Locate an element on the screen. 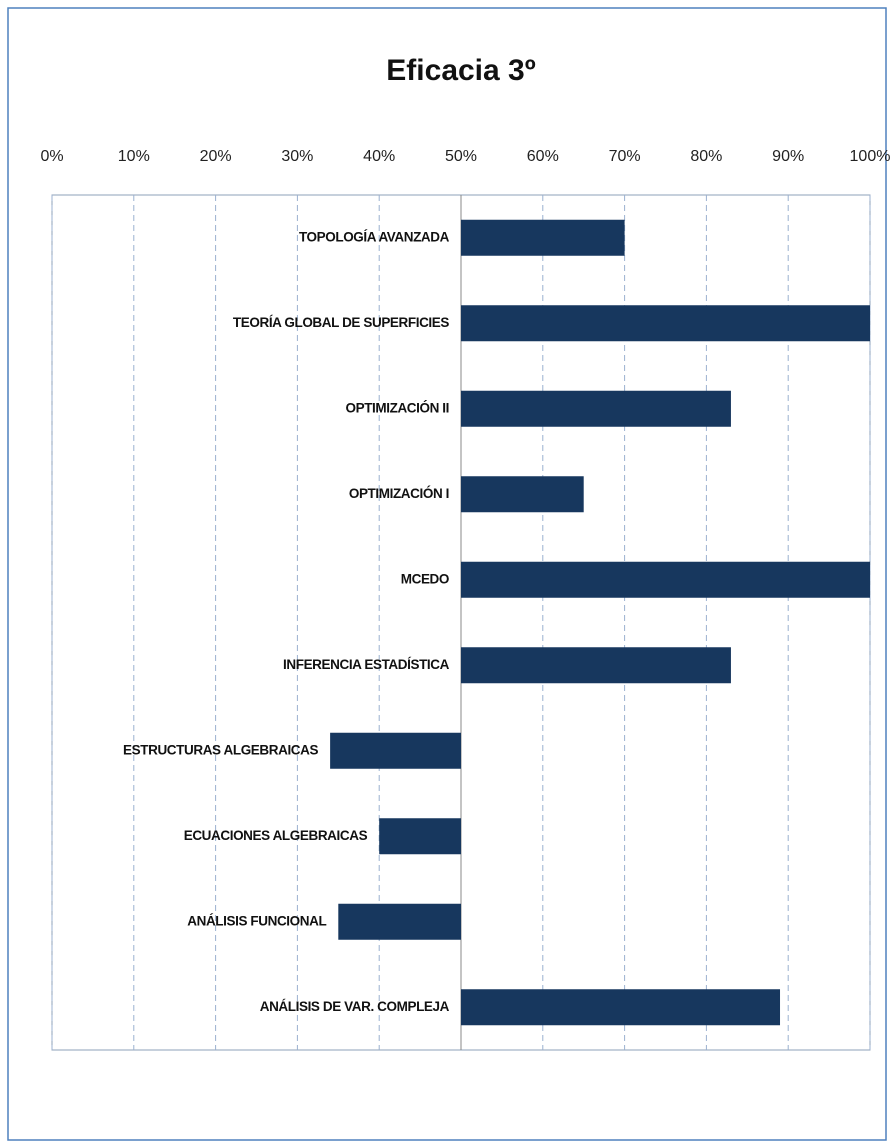  category-label: ECUACIONES ALGEBRAICAS is located at coordinates (276, 835).